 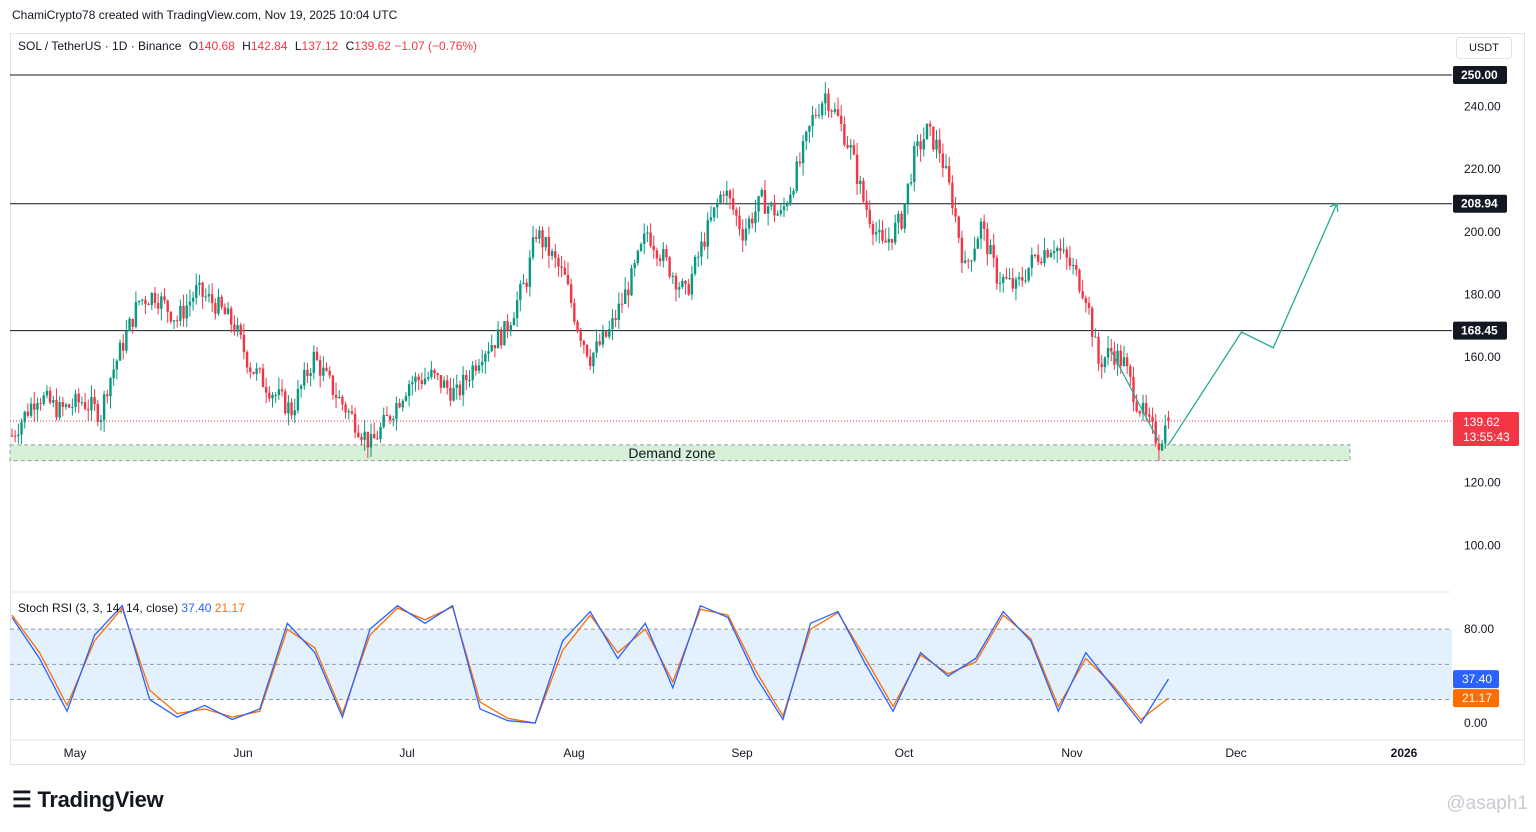 I want to click on stoch-d-label-bg, so click(x=1476, y=698).